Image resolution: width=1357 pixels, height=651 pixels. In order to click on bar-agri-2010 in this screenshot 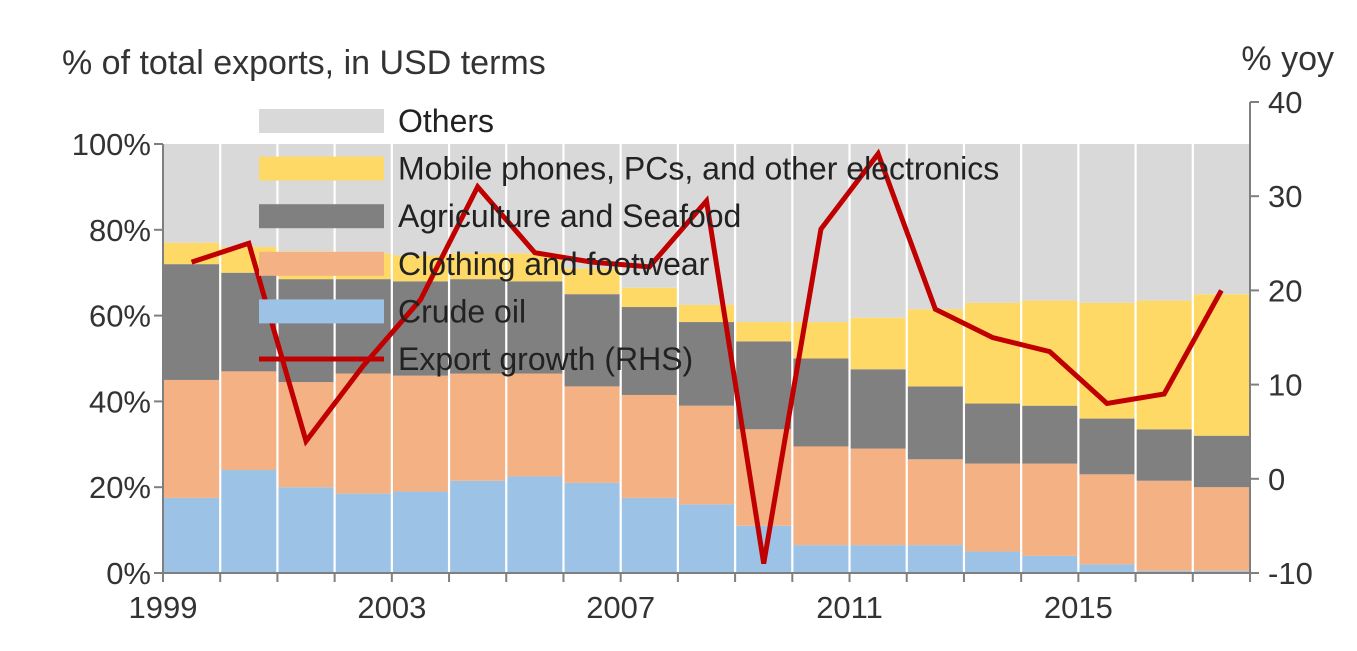, I will do `click(821, 402)`.